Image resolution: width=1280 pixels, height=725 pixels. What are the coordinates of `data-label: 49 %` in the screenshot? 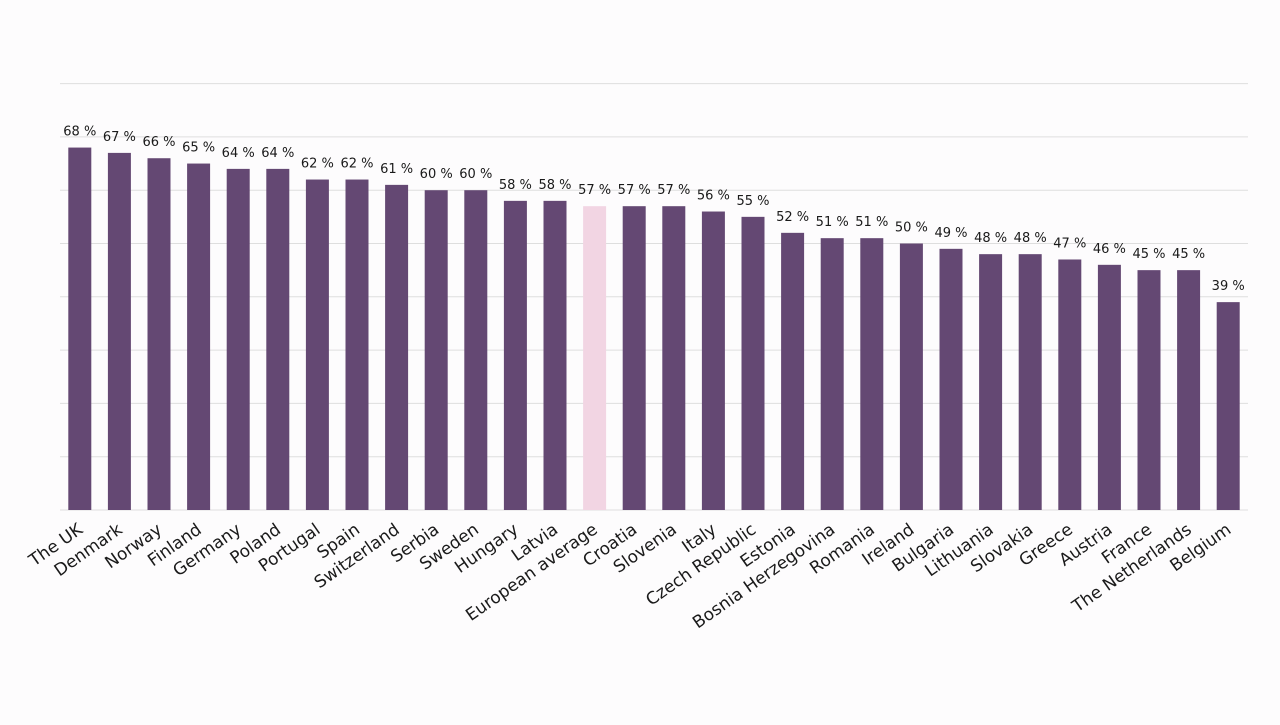 It's located at (950, 233).